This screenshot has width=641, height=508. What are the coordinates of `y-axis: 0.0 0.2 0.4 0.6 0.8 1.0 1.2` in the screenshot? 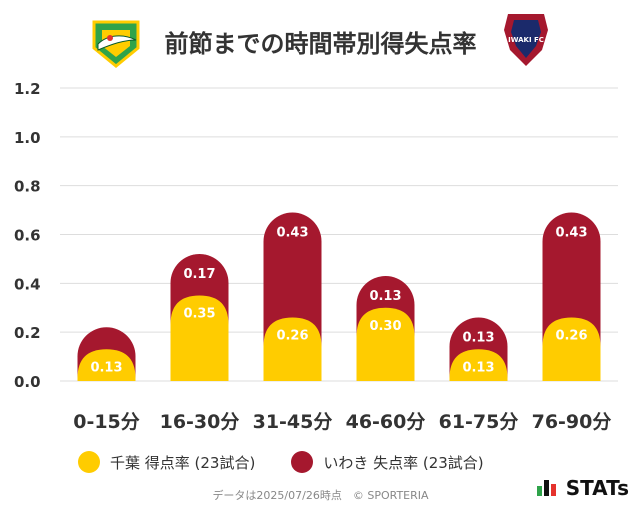 It's located at (27, 235).